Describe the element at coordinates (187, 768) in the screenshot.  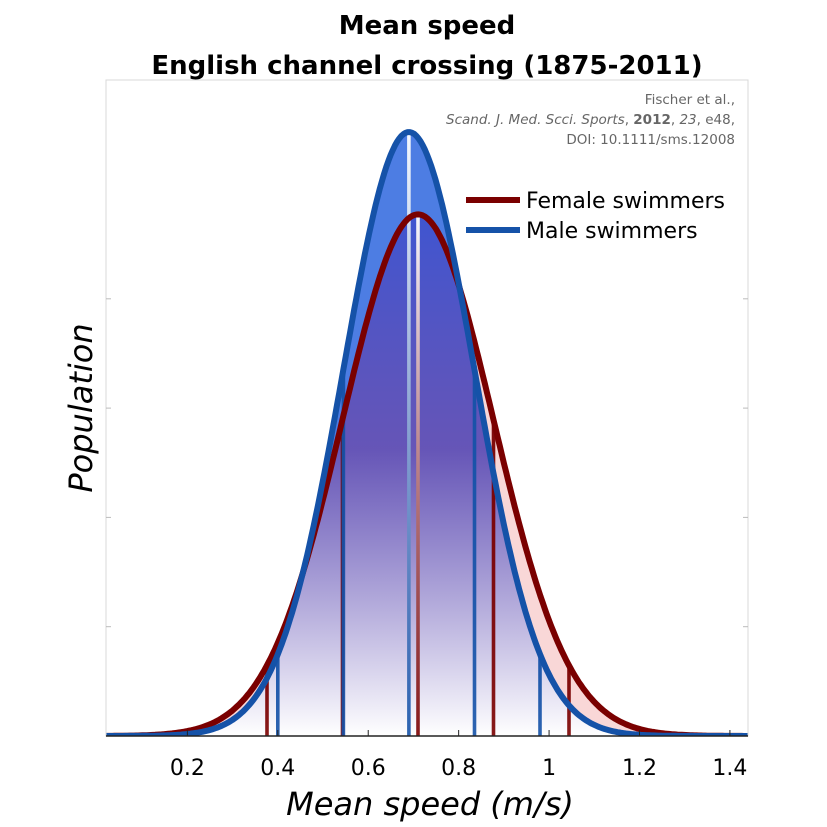
I see `x-tick-label: 0.2` at that location.